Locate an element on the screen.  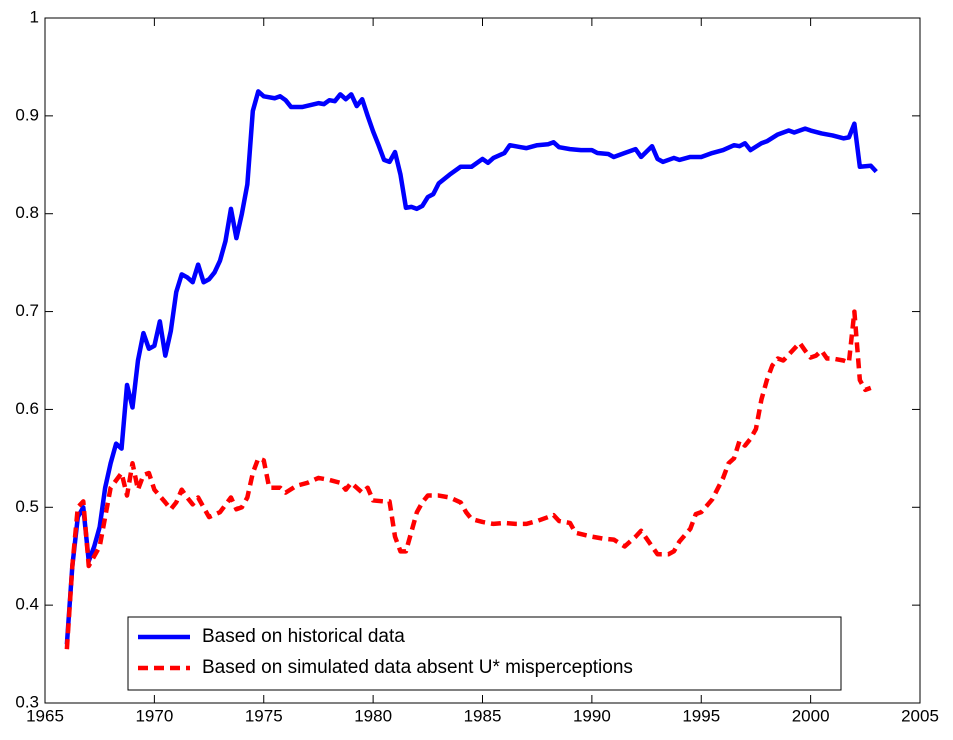
x-tick-label: 1970 is located at coordinates (154, 715).